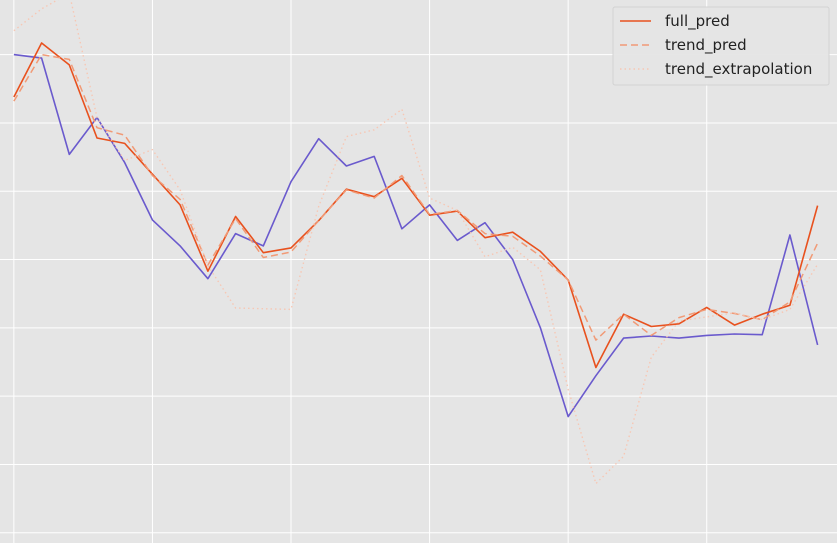 The height and width of the screenshot is (547, 837). I want to click on legend: full_pred trend_pred trend_extrapolation, so click(721, 46).